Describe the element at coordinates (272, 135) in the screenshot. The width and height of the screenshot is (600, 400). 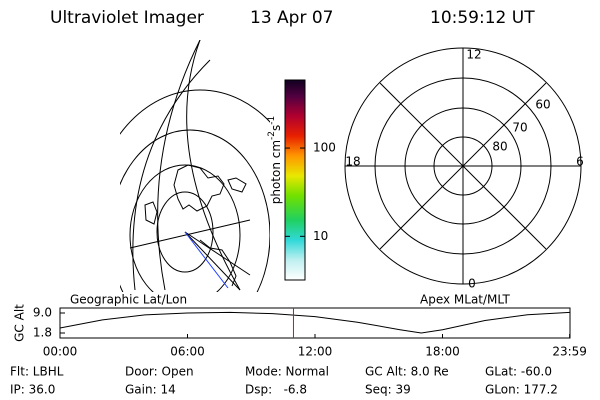
I see `exp: -2` at that location.